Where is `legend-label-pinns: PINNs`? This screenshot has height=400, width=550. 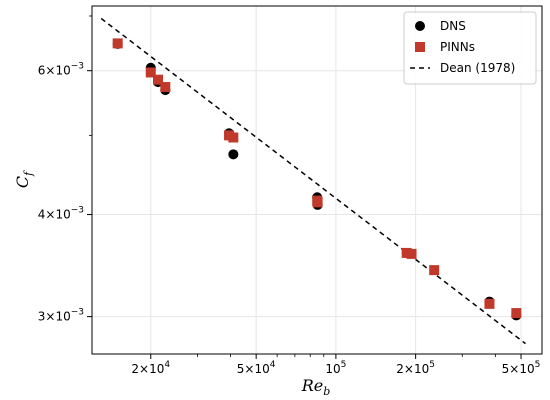
legend-label-pinns: PINNs is located at coordinates (457, 47).